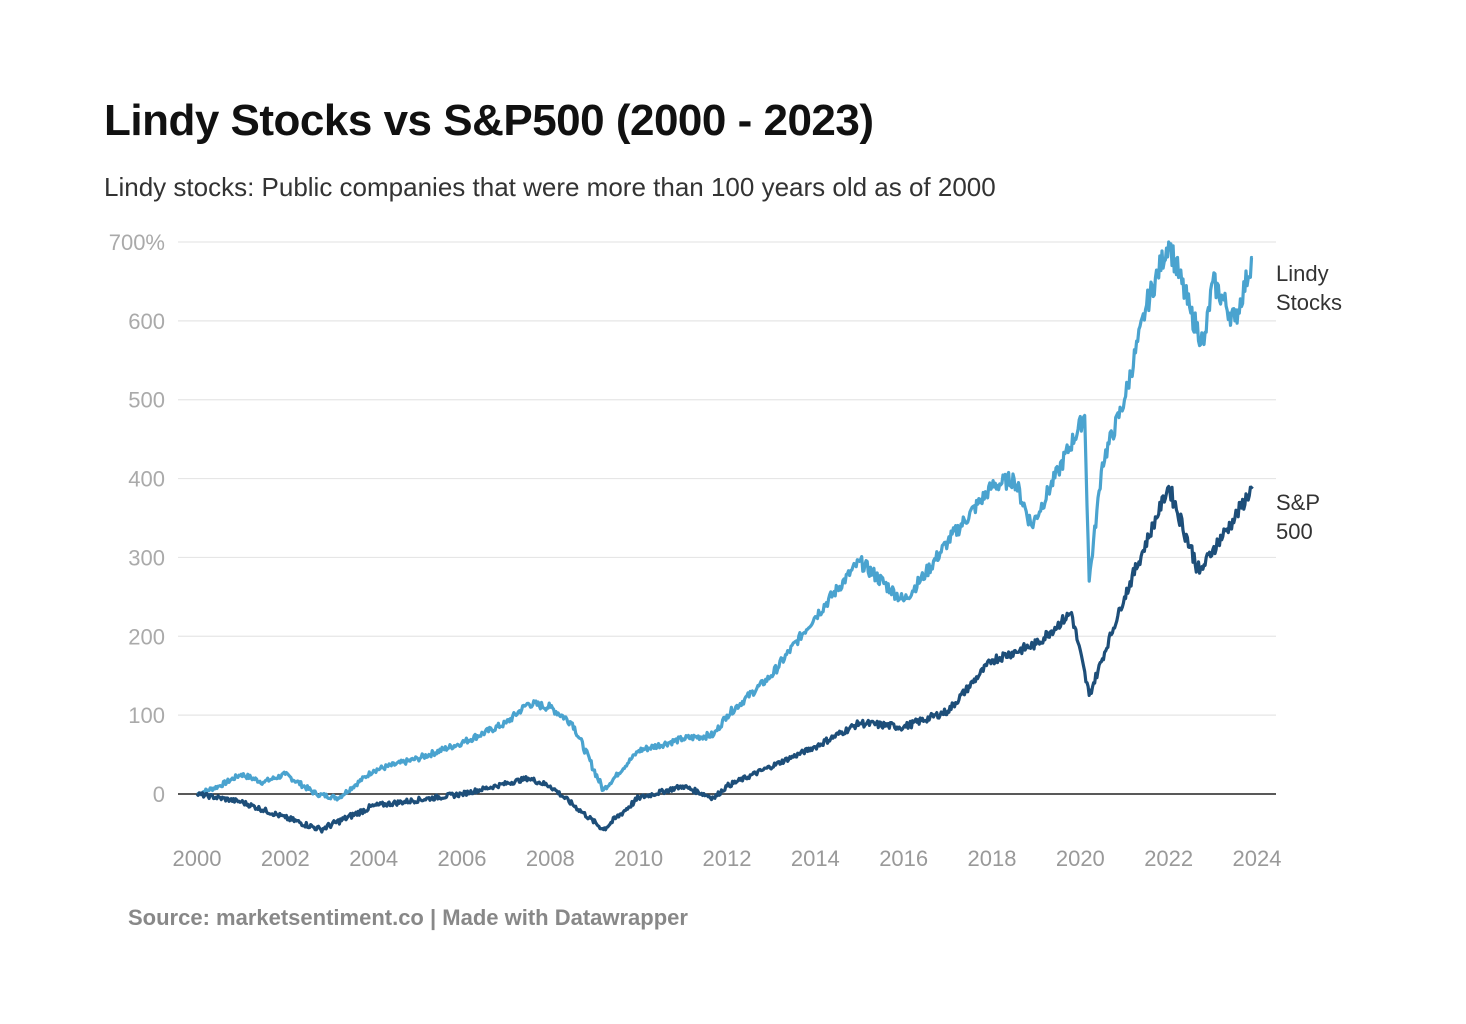 The height and width of the screenshot is (1024, 1466). I want to click on sp500-series-label: 500, so click(1294, 531).